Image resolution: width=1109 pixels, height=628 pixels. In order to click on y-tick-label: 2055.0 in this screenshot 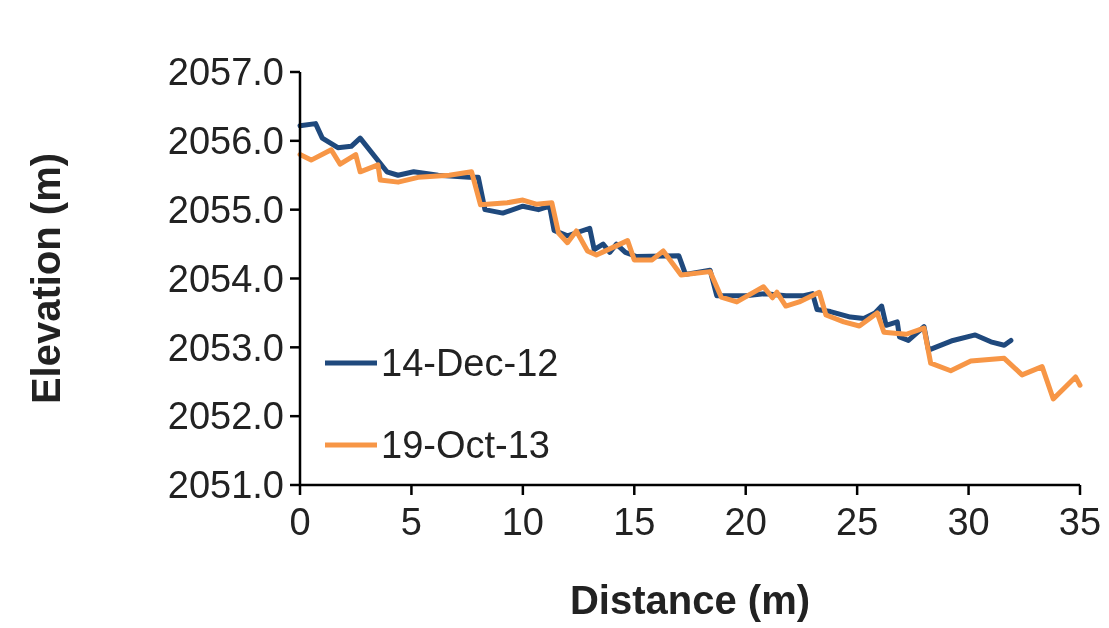, I will do `click(225, 209)`.